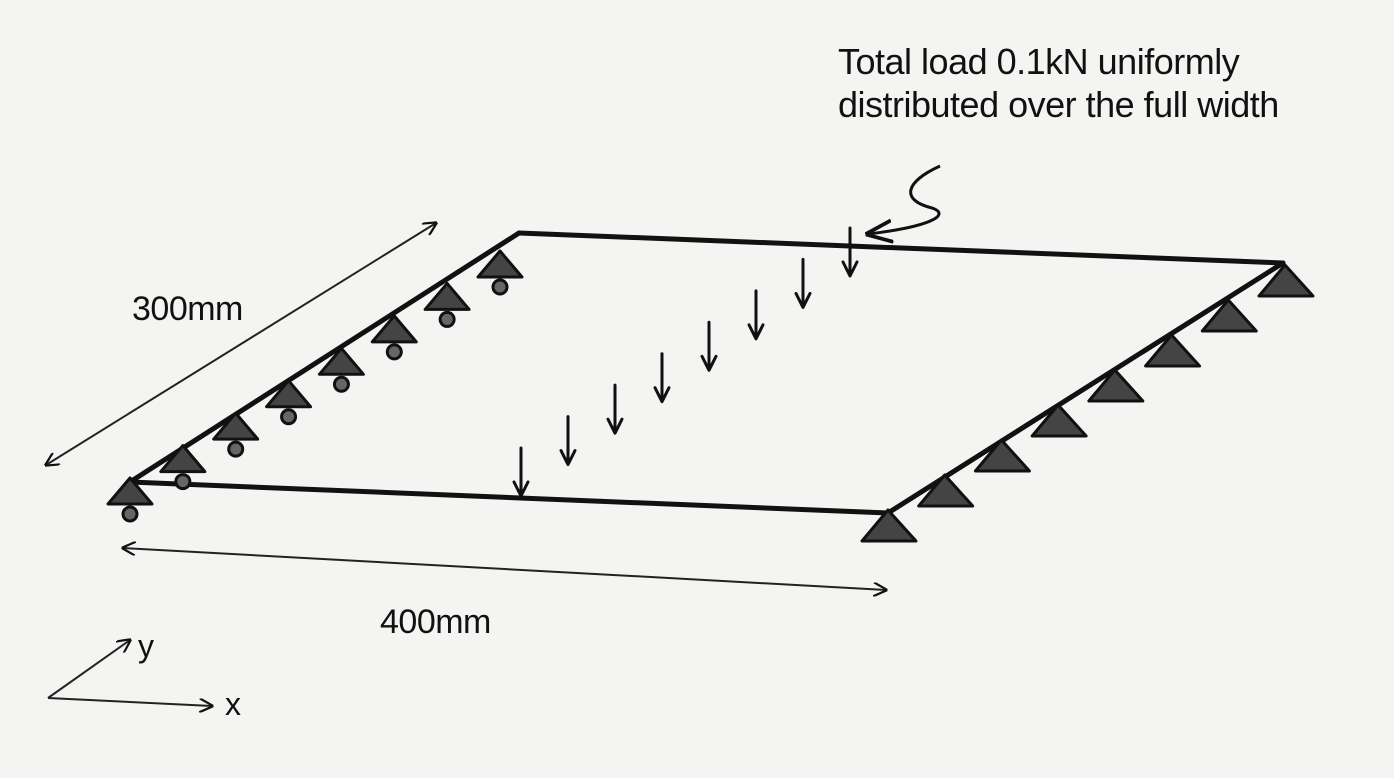 The image size is (1394, 778). I want to click on load-note-leader, so click(904, 199).